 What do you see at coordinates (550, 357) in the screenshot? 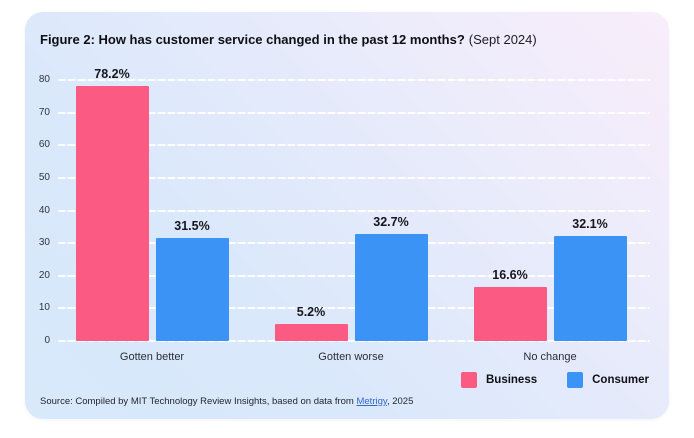
I see `x-axis-category-label: No change` at bounding box center [550, 357].